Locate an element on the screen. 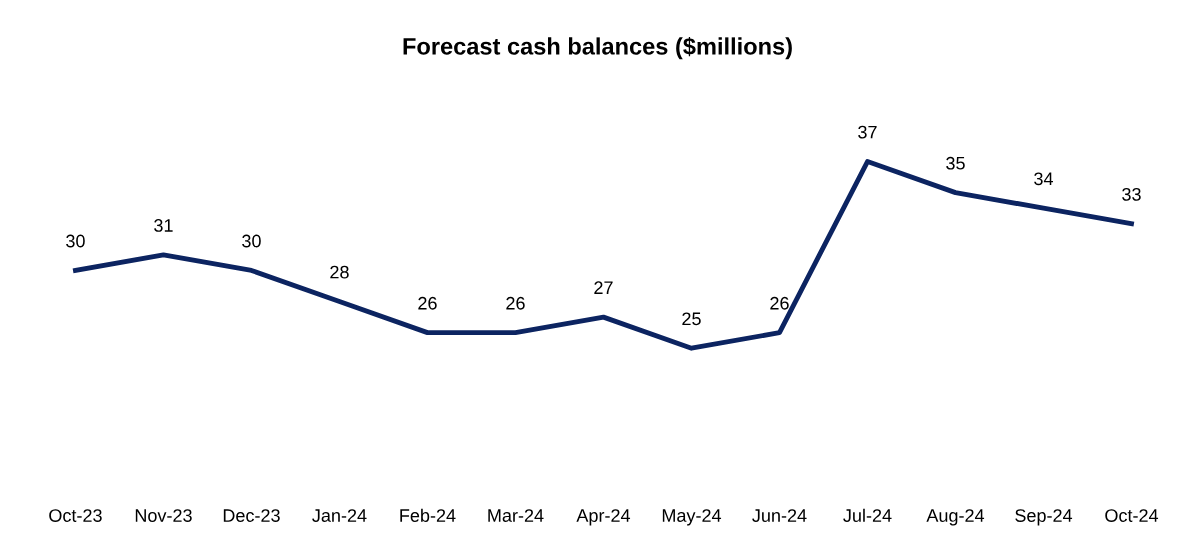 Image resolution: width=1195 pixels, height=535 pixels. x-tick-label: Oct-24 is located at coordinates (1132, 515).